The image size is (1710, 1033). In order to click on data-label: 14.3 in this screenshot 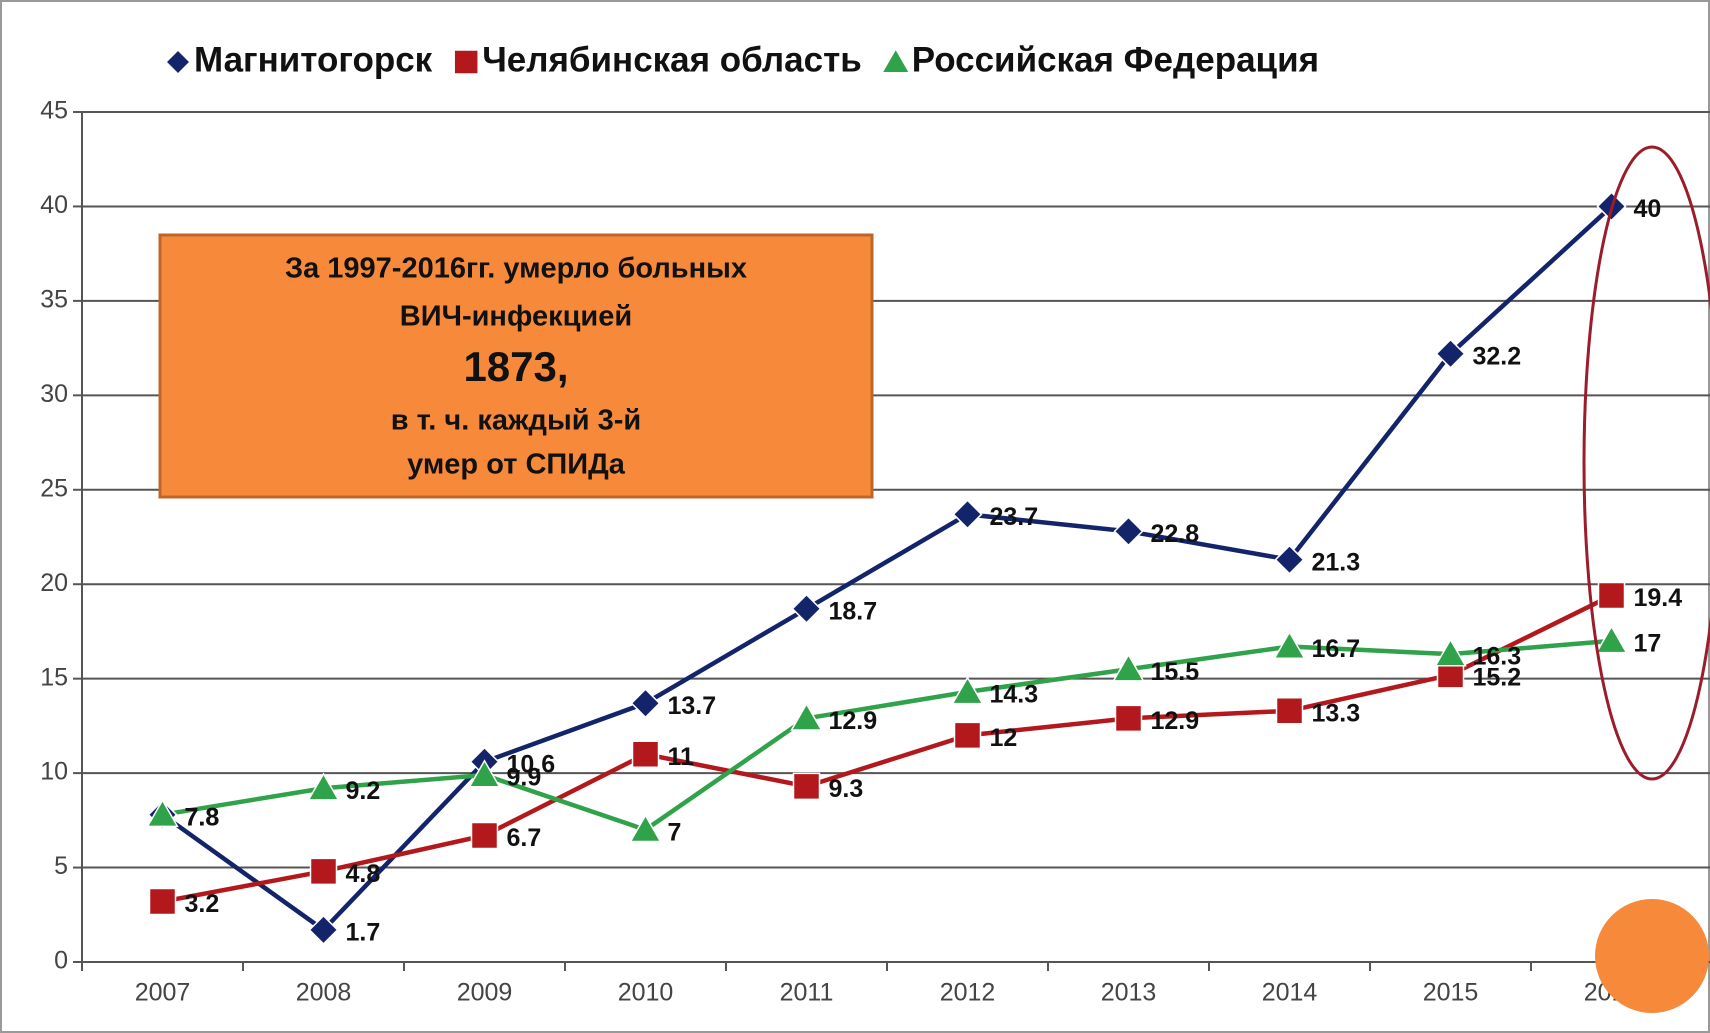, I will do `click(1014, 694)`.